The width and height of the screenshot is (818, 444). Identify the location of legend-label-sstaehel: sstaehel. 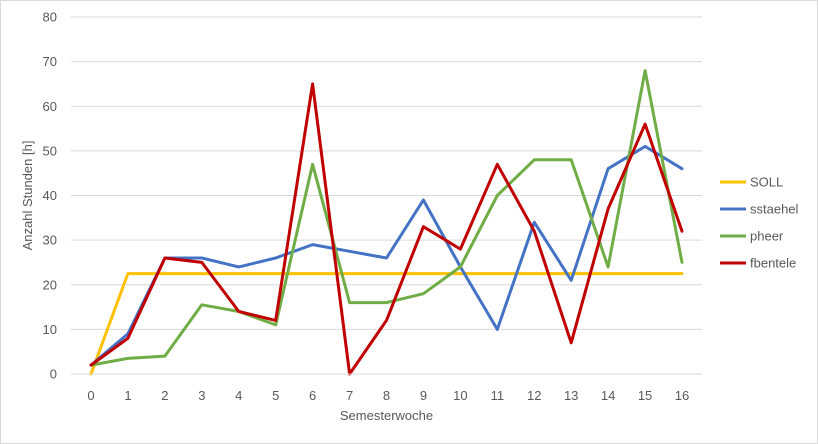
(774, 209).